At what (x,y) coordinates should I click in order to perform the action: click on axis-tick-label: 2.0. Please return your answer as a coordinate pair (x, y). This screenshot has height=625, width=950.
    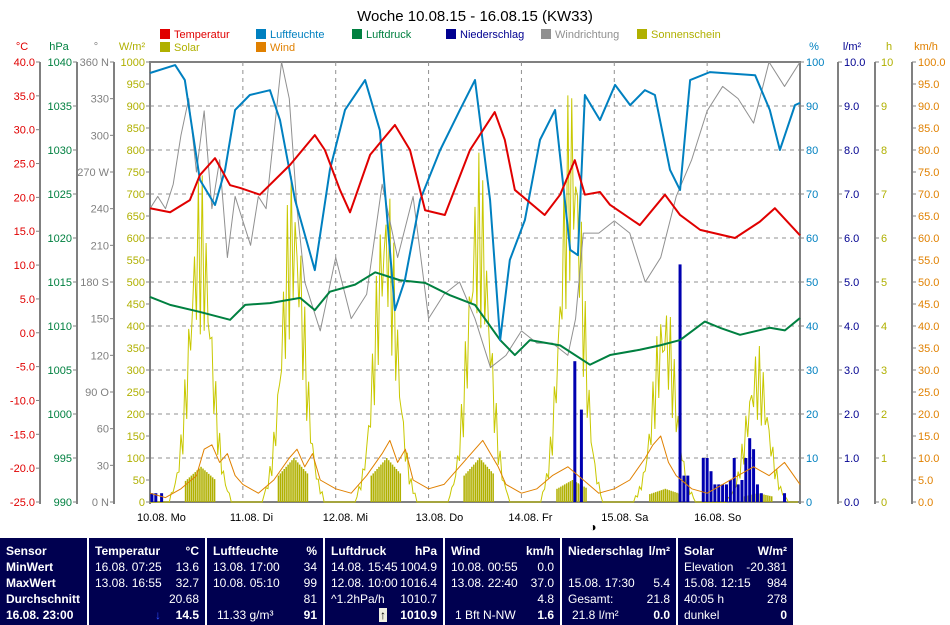
    Looking at the image, I should click on (851, 415).